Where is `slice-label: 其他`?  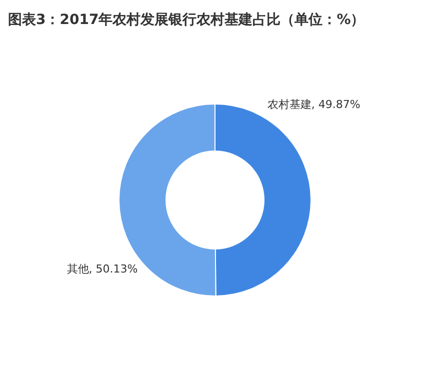 slice-label: 其他 is located at coordinates (77, 269).